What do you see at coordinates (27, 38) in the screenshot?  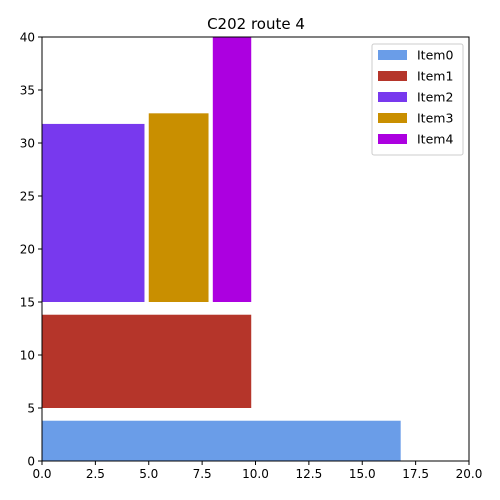 I see `y-tick-label: 40` at bounding box center [27, 38].